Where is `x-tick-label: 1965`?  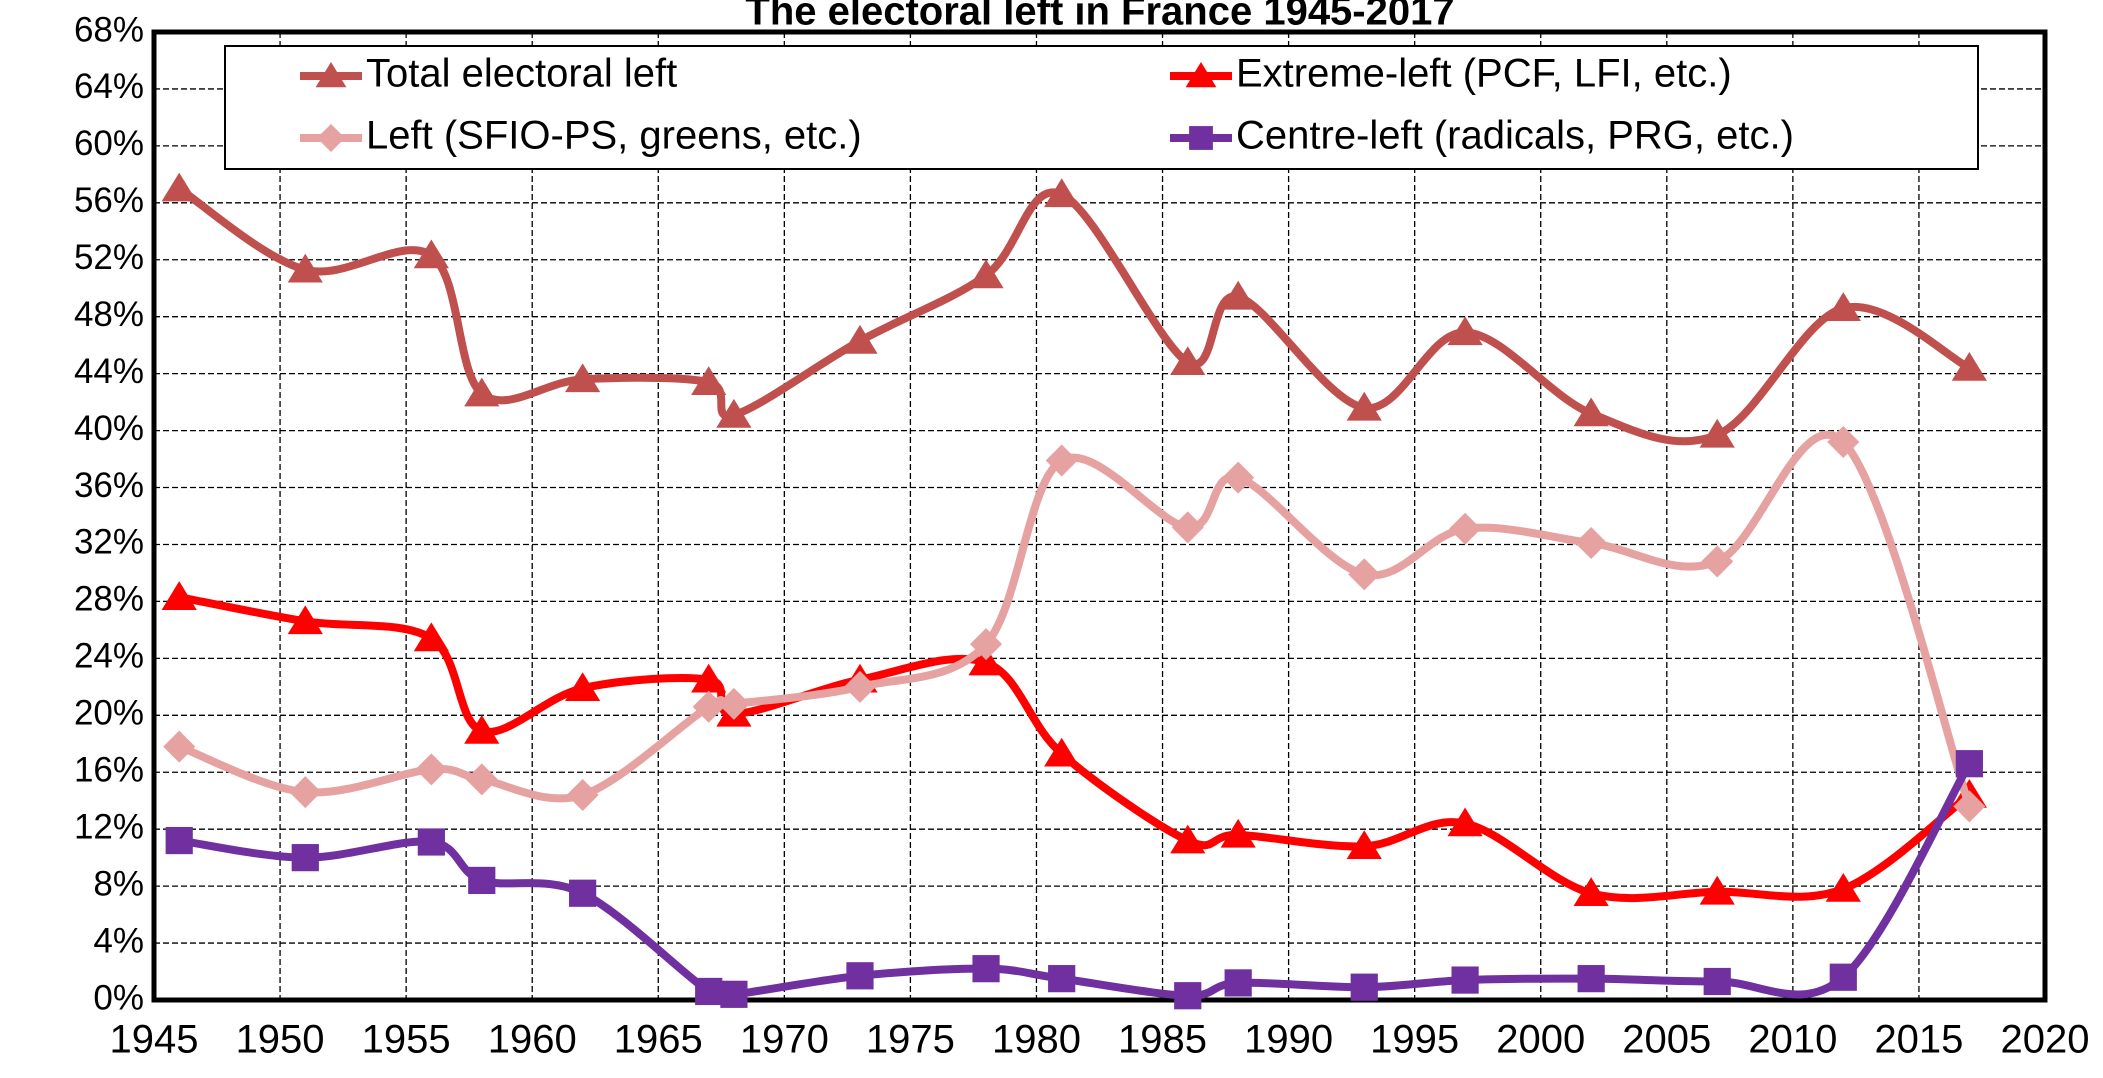
x-tick-label: 1965 is located at coordinates (658, 1040).